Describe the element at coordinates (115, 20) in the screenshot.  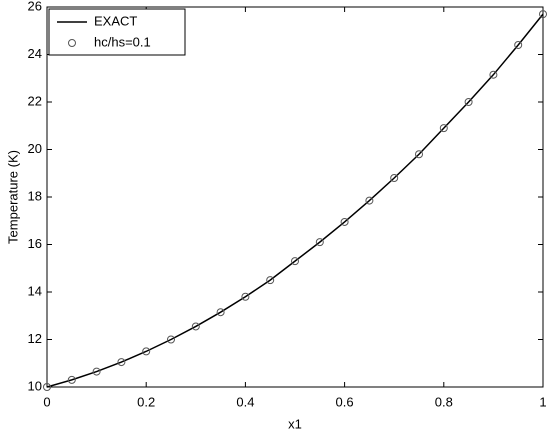
I see `legend-label: EXACT` at that location.